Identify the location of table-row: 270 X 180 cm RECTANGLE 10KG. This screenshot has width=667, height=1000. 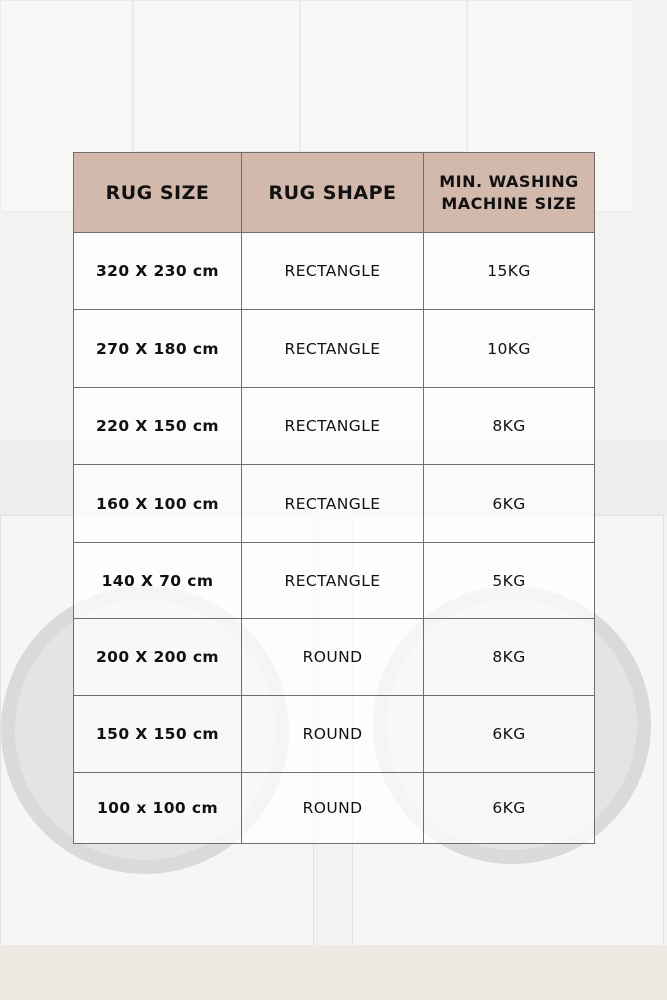
(334, 348).